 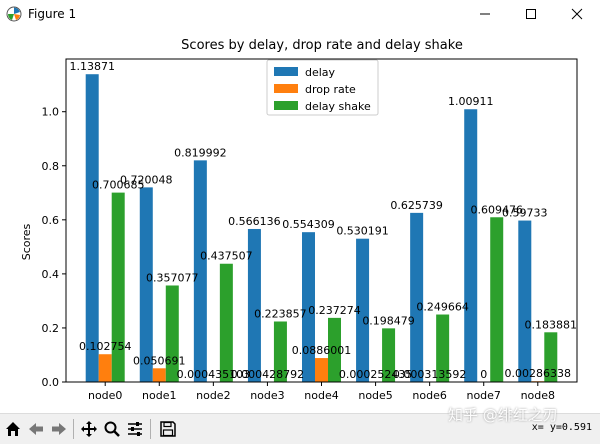 What do you see at coordinates (322, 350) in the screenshot?
I see `data-label: 0.0886001` at bounding box center [322, 350].